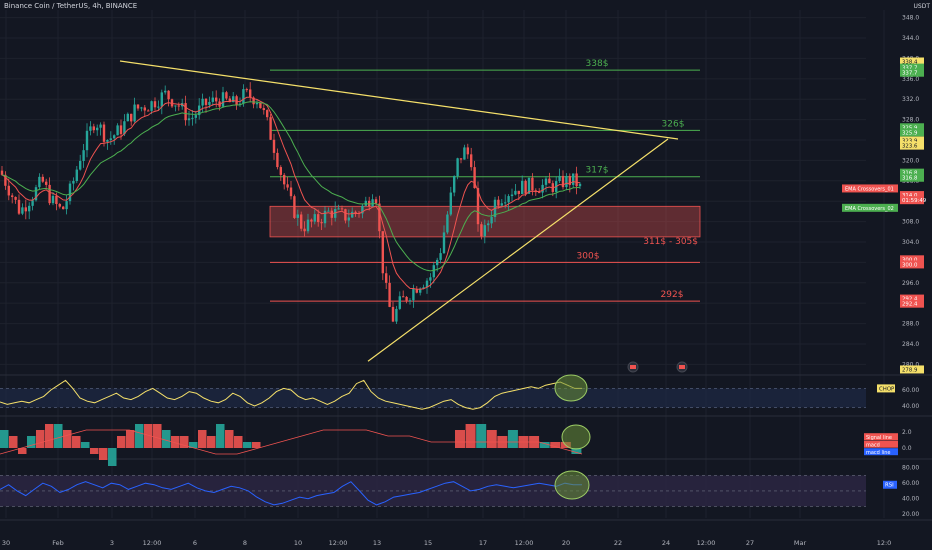 This screenshot has height=550, width=932. Describe the element at coordinates (910, 62) in the screenshot. I see `price-axis-tag-text: 338.4` at that location.